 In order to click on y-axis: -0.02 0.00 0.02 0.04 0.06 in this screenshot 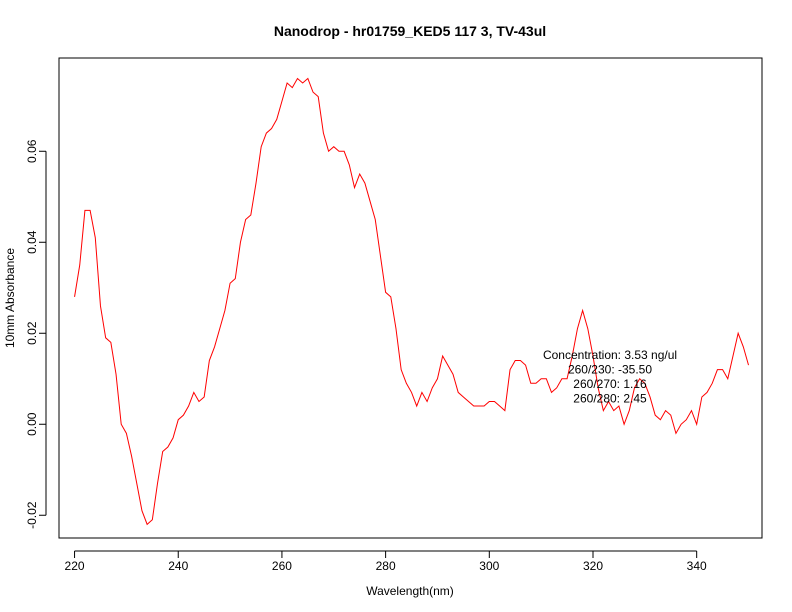, I will do `click(36, 334)`.